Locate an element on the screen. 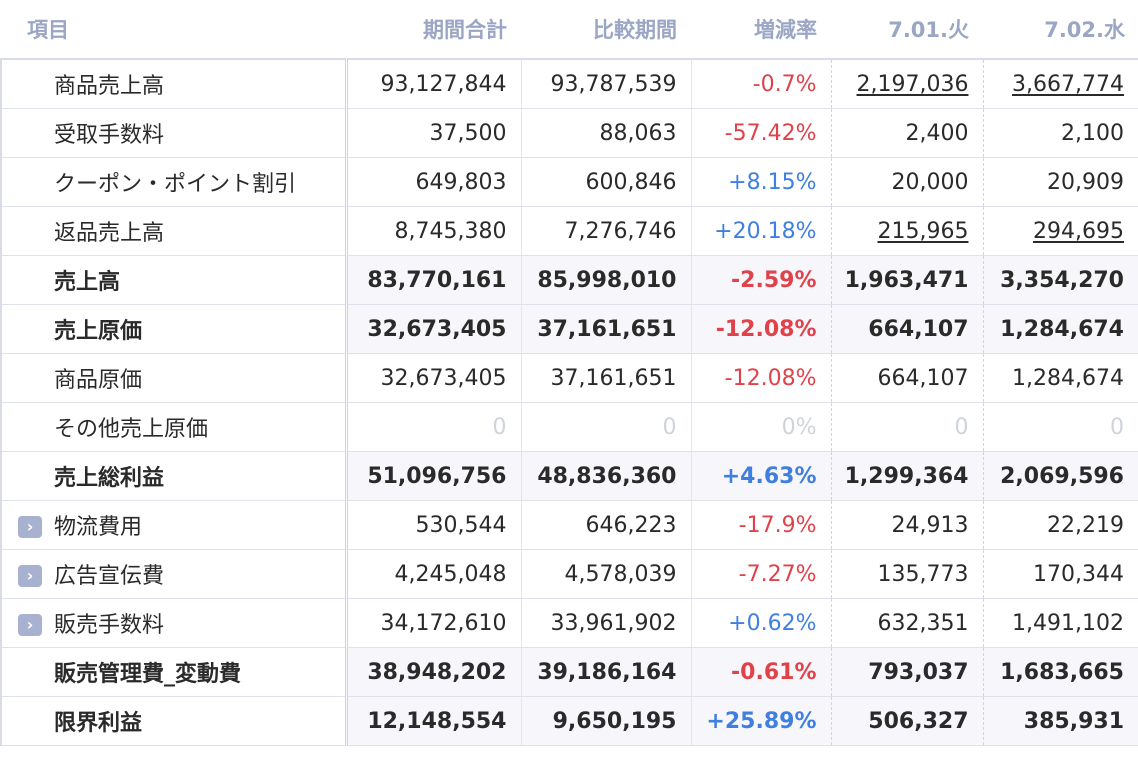  row-label-cell: 売上原価 is located at coordinates (174, 329).